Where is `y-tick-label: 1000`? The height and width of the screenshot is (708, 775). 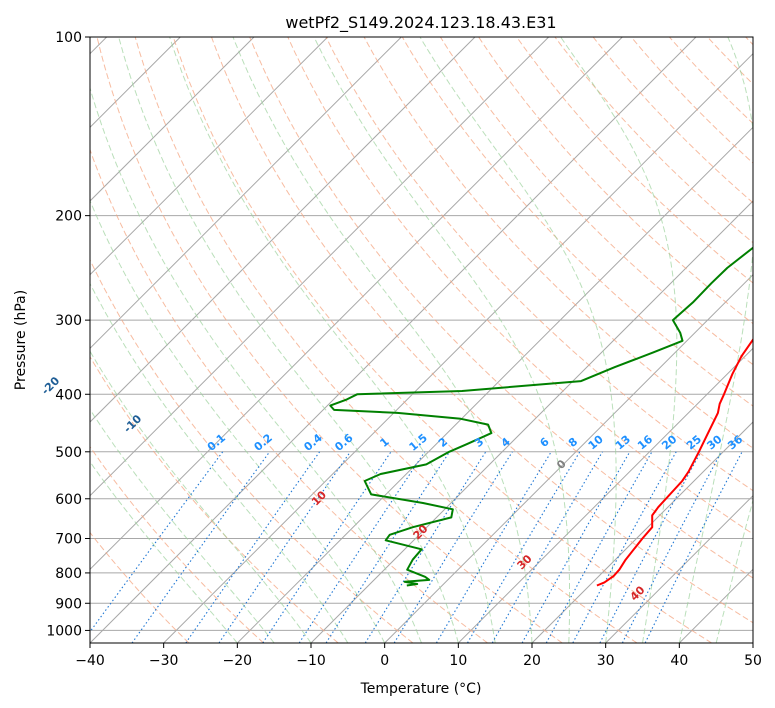
y-tick-label: 1000 is located at coordinates (64, 631).